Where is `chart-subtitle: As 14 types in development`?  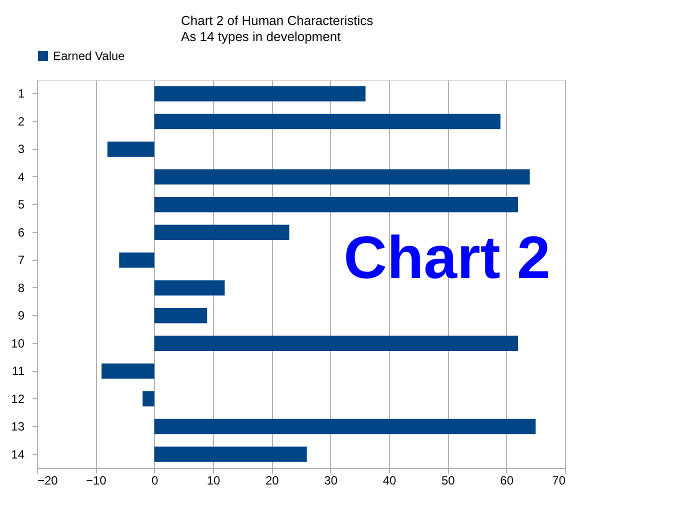 chart-subtitle: As 14 types in development is located at coordinates (261, 36).